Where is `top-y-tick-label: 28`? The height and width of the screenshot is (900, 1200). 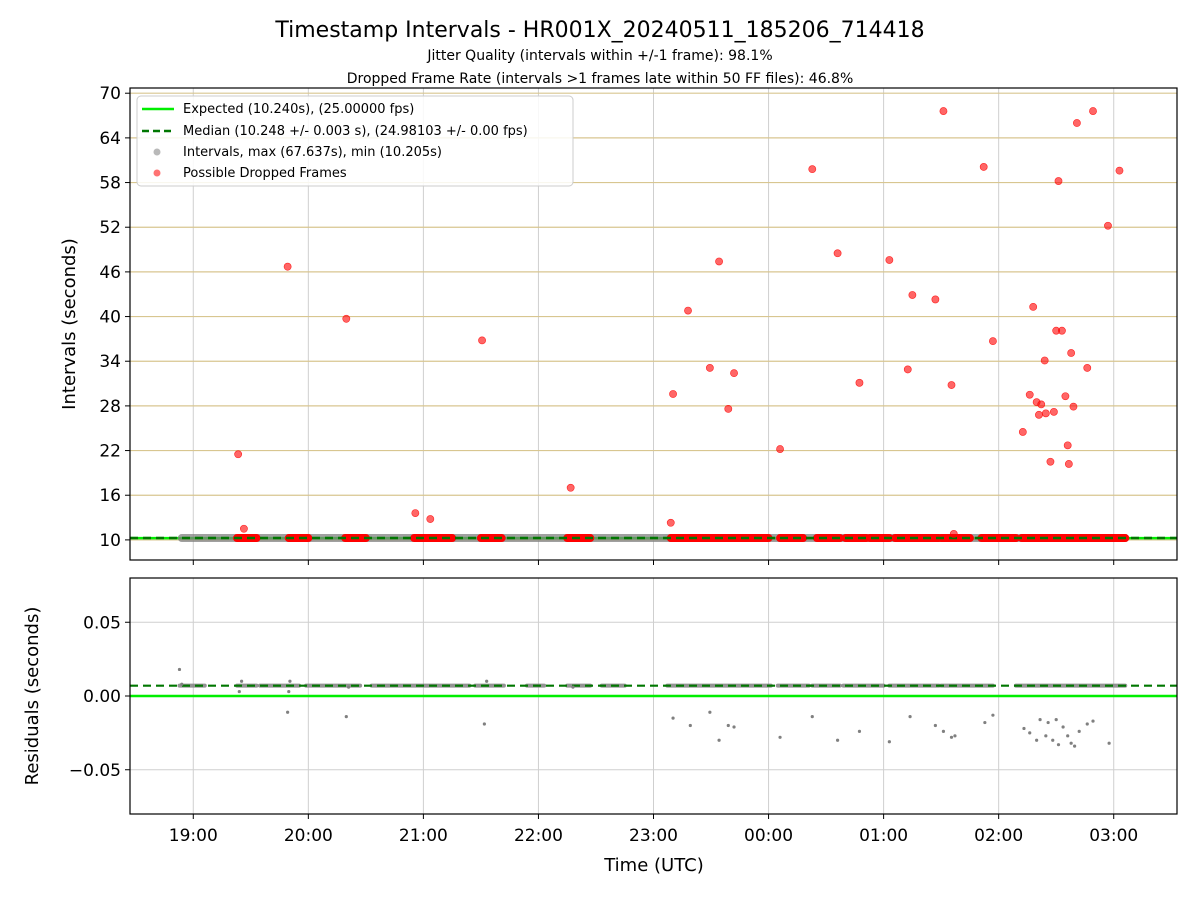
top-y-tick-label: 28 is located at coordinates (110, 407).